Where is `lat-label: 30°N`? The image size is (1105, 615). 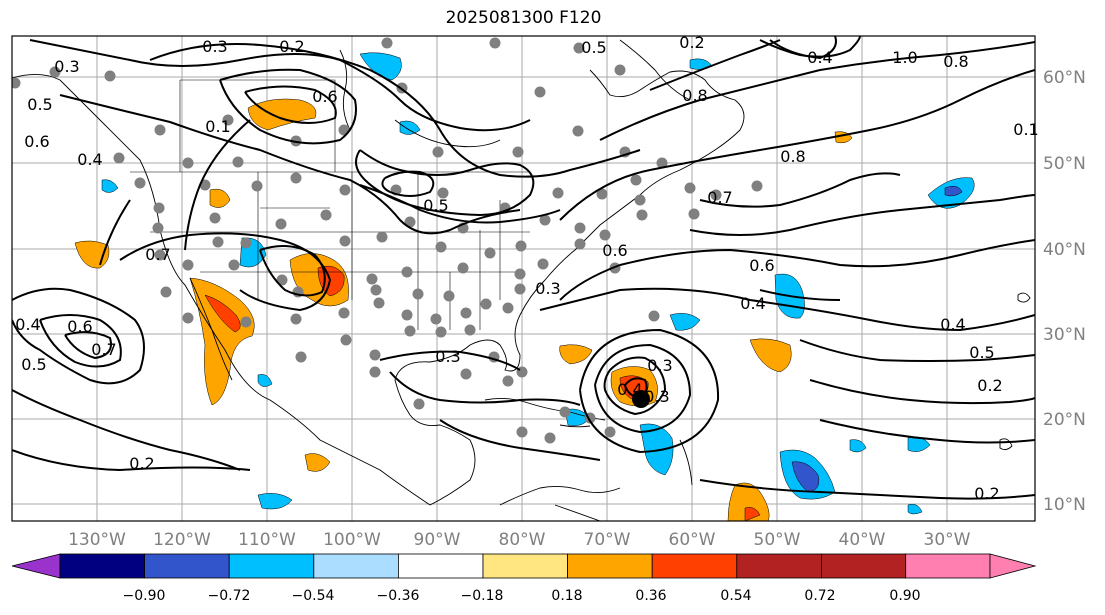 lat-label: 30°N is located at coordinates (1064, 335).